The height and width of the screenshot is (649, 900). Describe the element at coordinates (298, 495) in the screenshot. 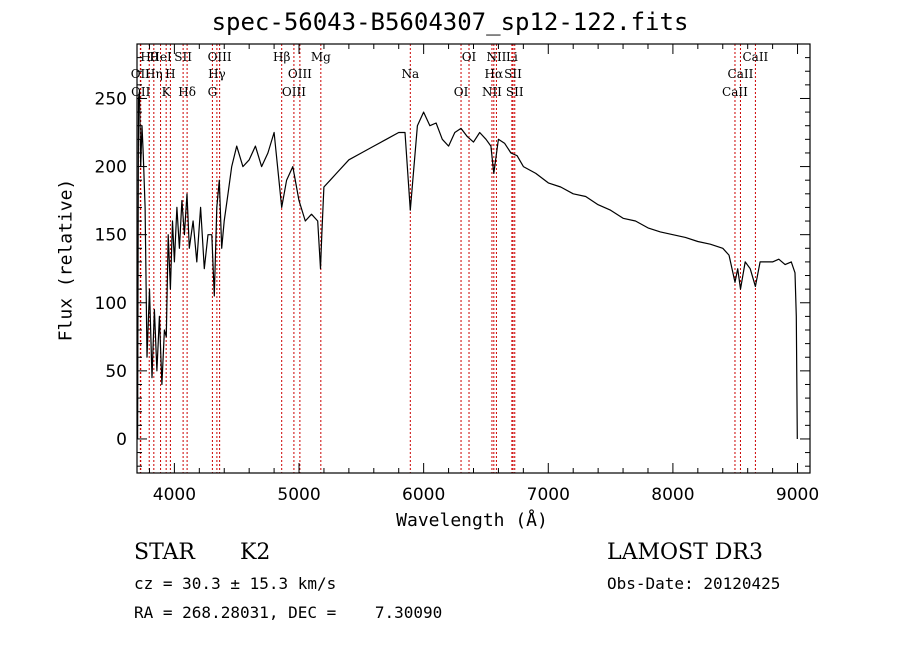

I see `x-tick-label: 5000` at that location.